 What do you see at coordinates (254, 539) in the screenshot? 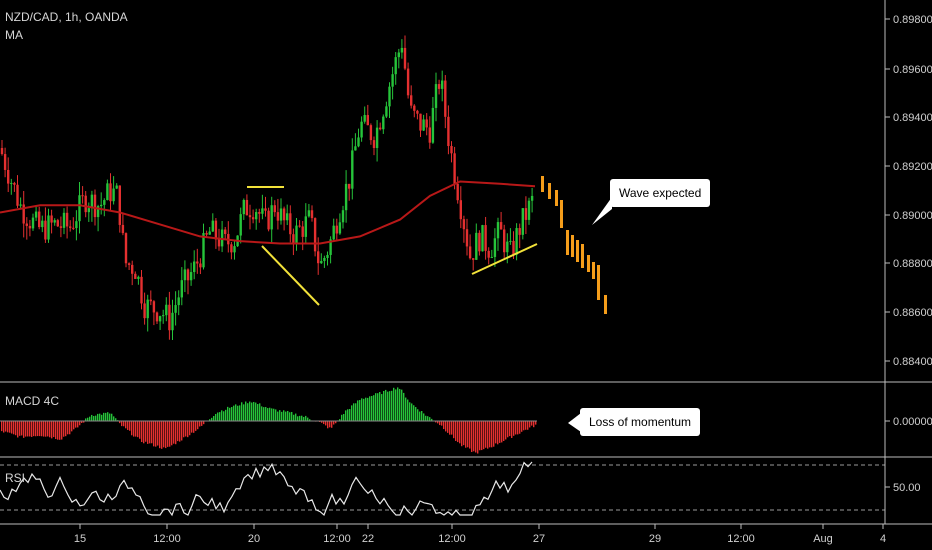
I see `time-tick-label: 20` at bounding box center [254, 539].